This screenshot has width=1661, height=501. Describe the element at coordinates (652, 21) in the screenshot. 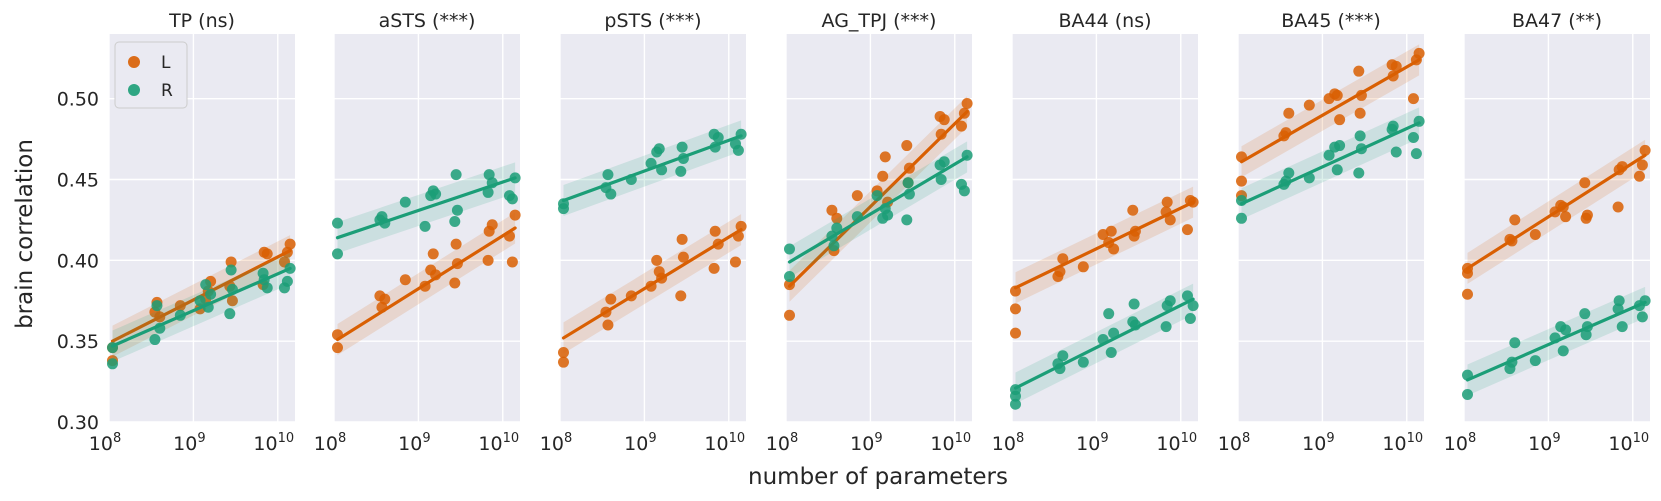

I see `panel-title: pSTS (***)` at that location.